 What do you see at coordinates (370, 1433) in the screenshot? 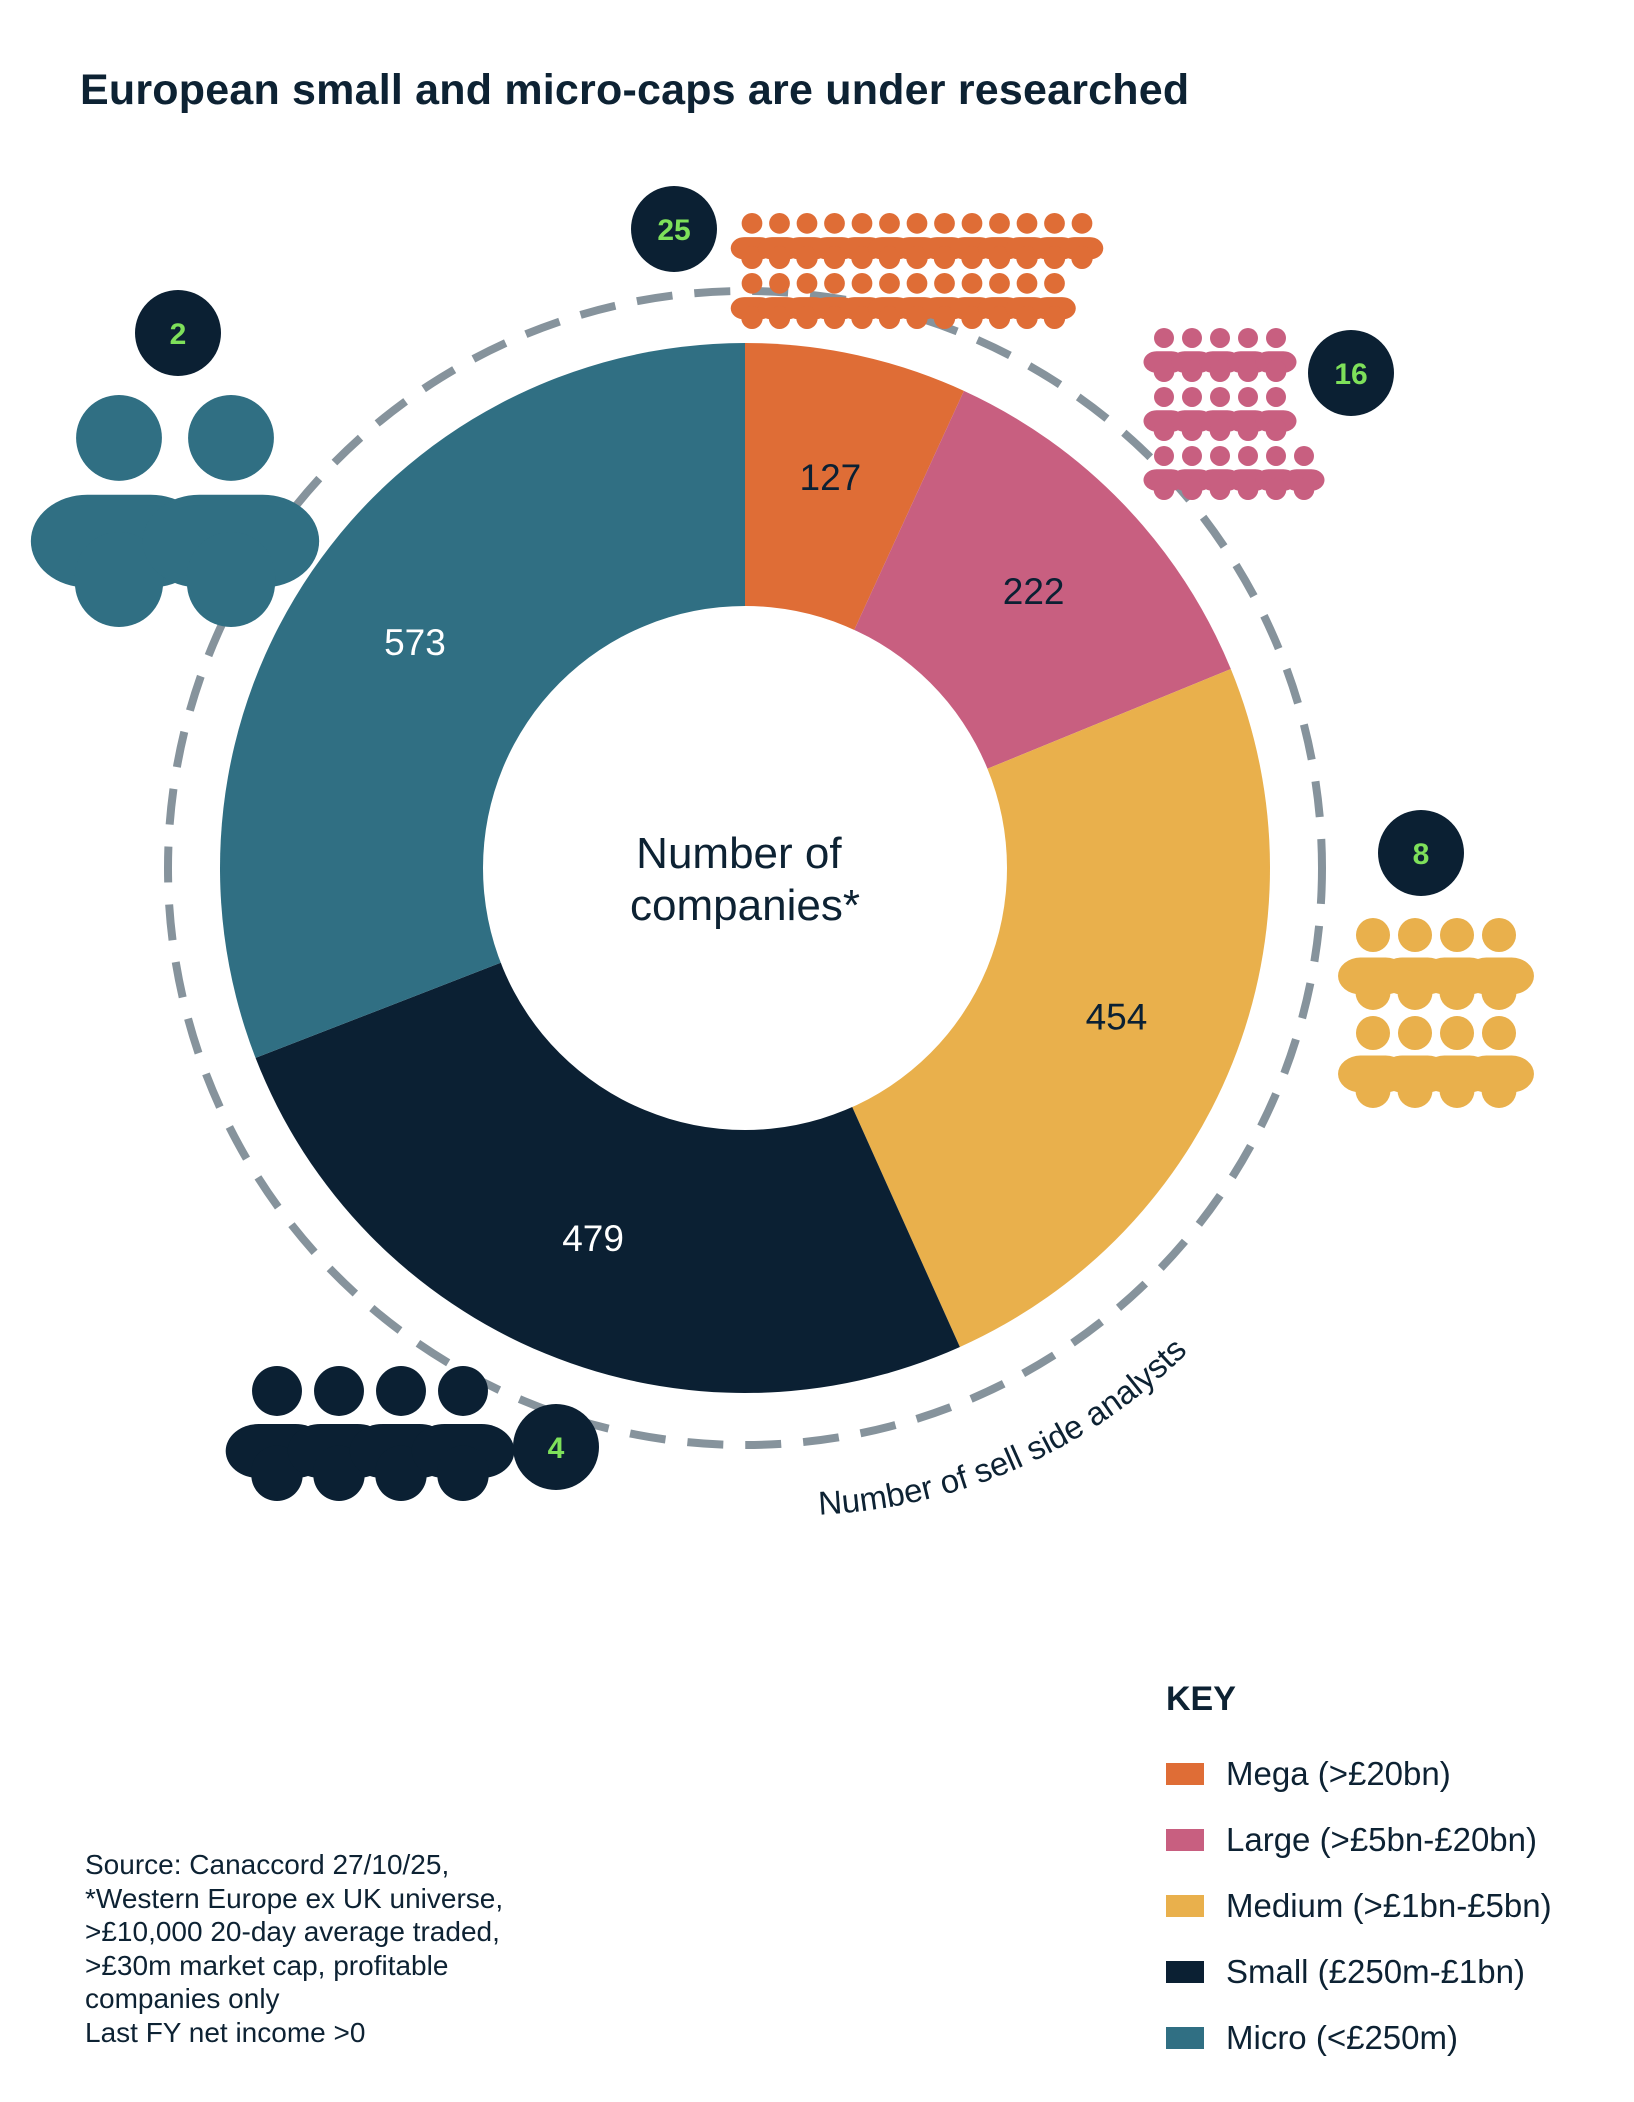
I see `analyst-icons-small` at bounding box center [370, 1433].